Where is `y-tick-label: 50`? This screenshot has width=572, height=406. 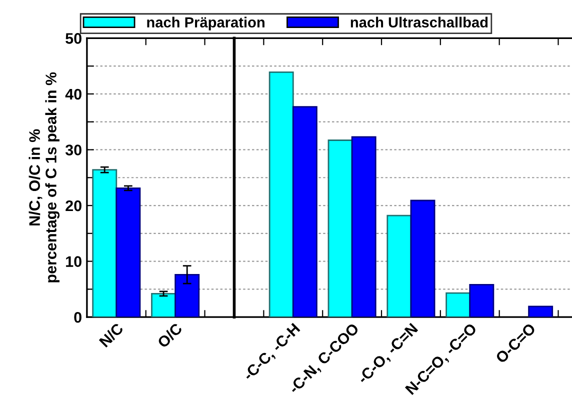 y-tick-label: 50 is located at coordinates (74, 38).